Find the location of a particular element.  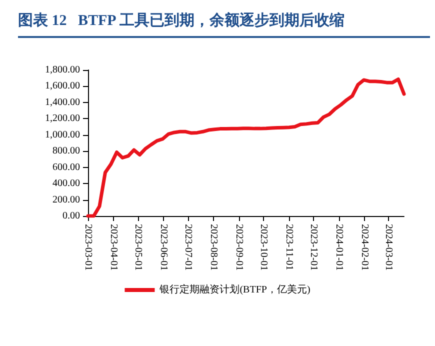

y-tick-label: 400.00 is located at coordinates (66, 184).